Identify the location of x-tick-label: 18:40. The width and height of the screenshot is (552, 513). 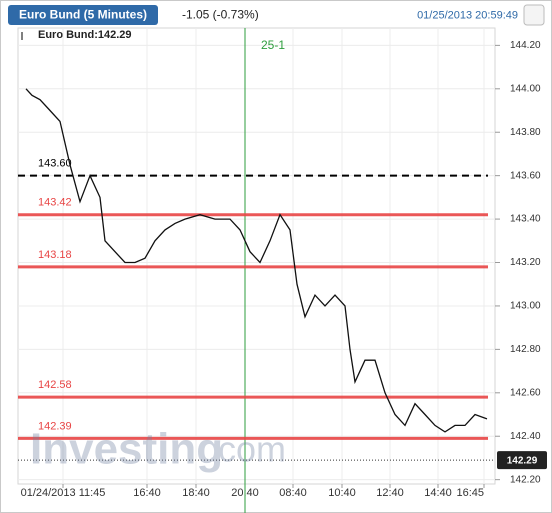
(196, 493).